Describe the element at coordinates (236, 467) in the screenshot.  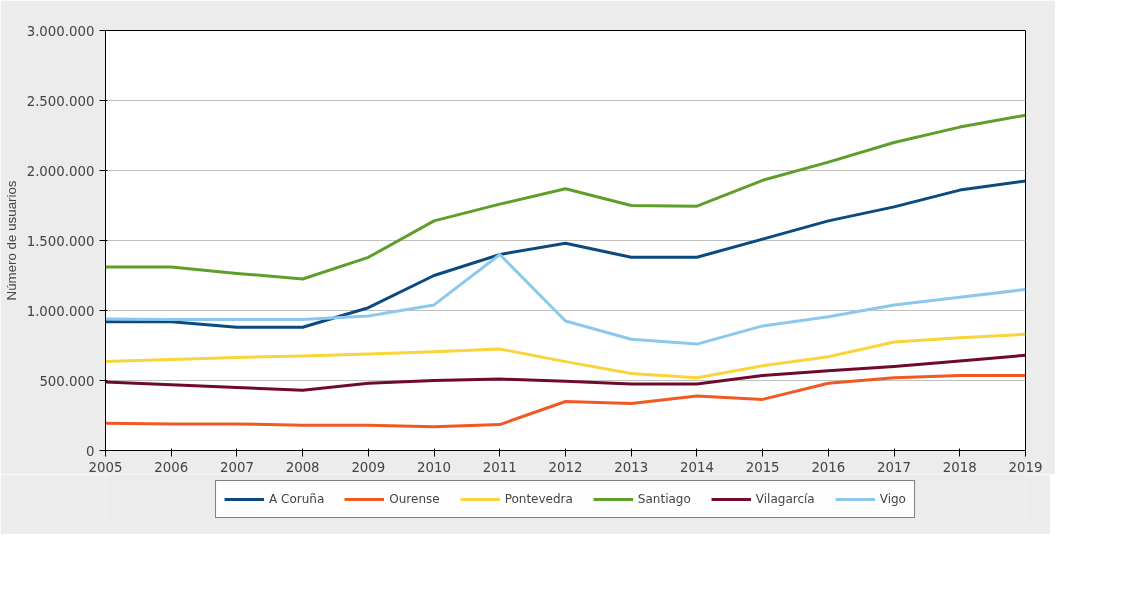
I see `x-tick-label: 2007` at that location.